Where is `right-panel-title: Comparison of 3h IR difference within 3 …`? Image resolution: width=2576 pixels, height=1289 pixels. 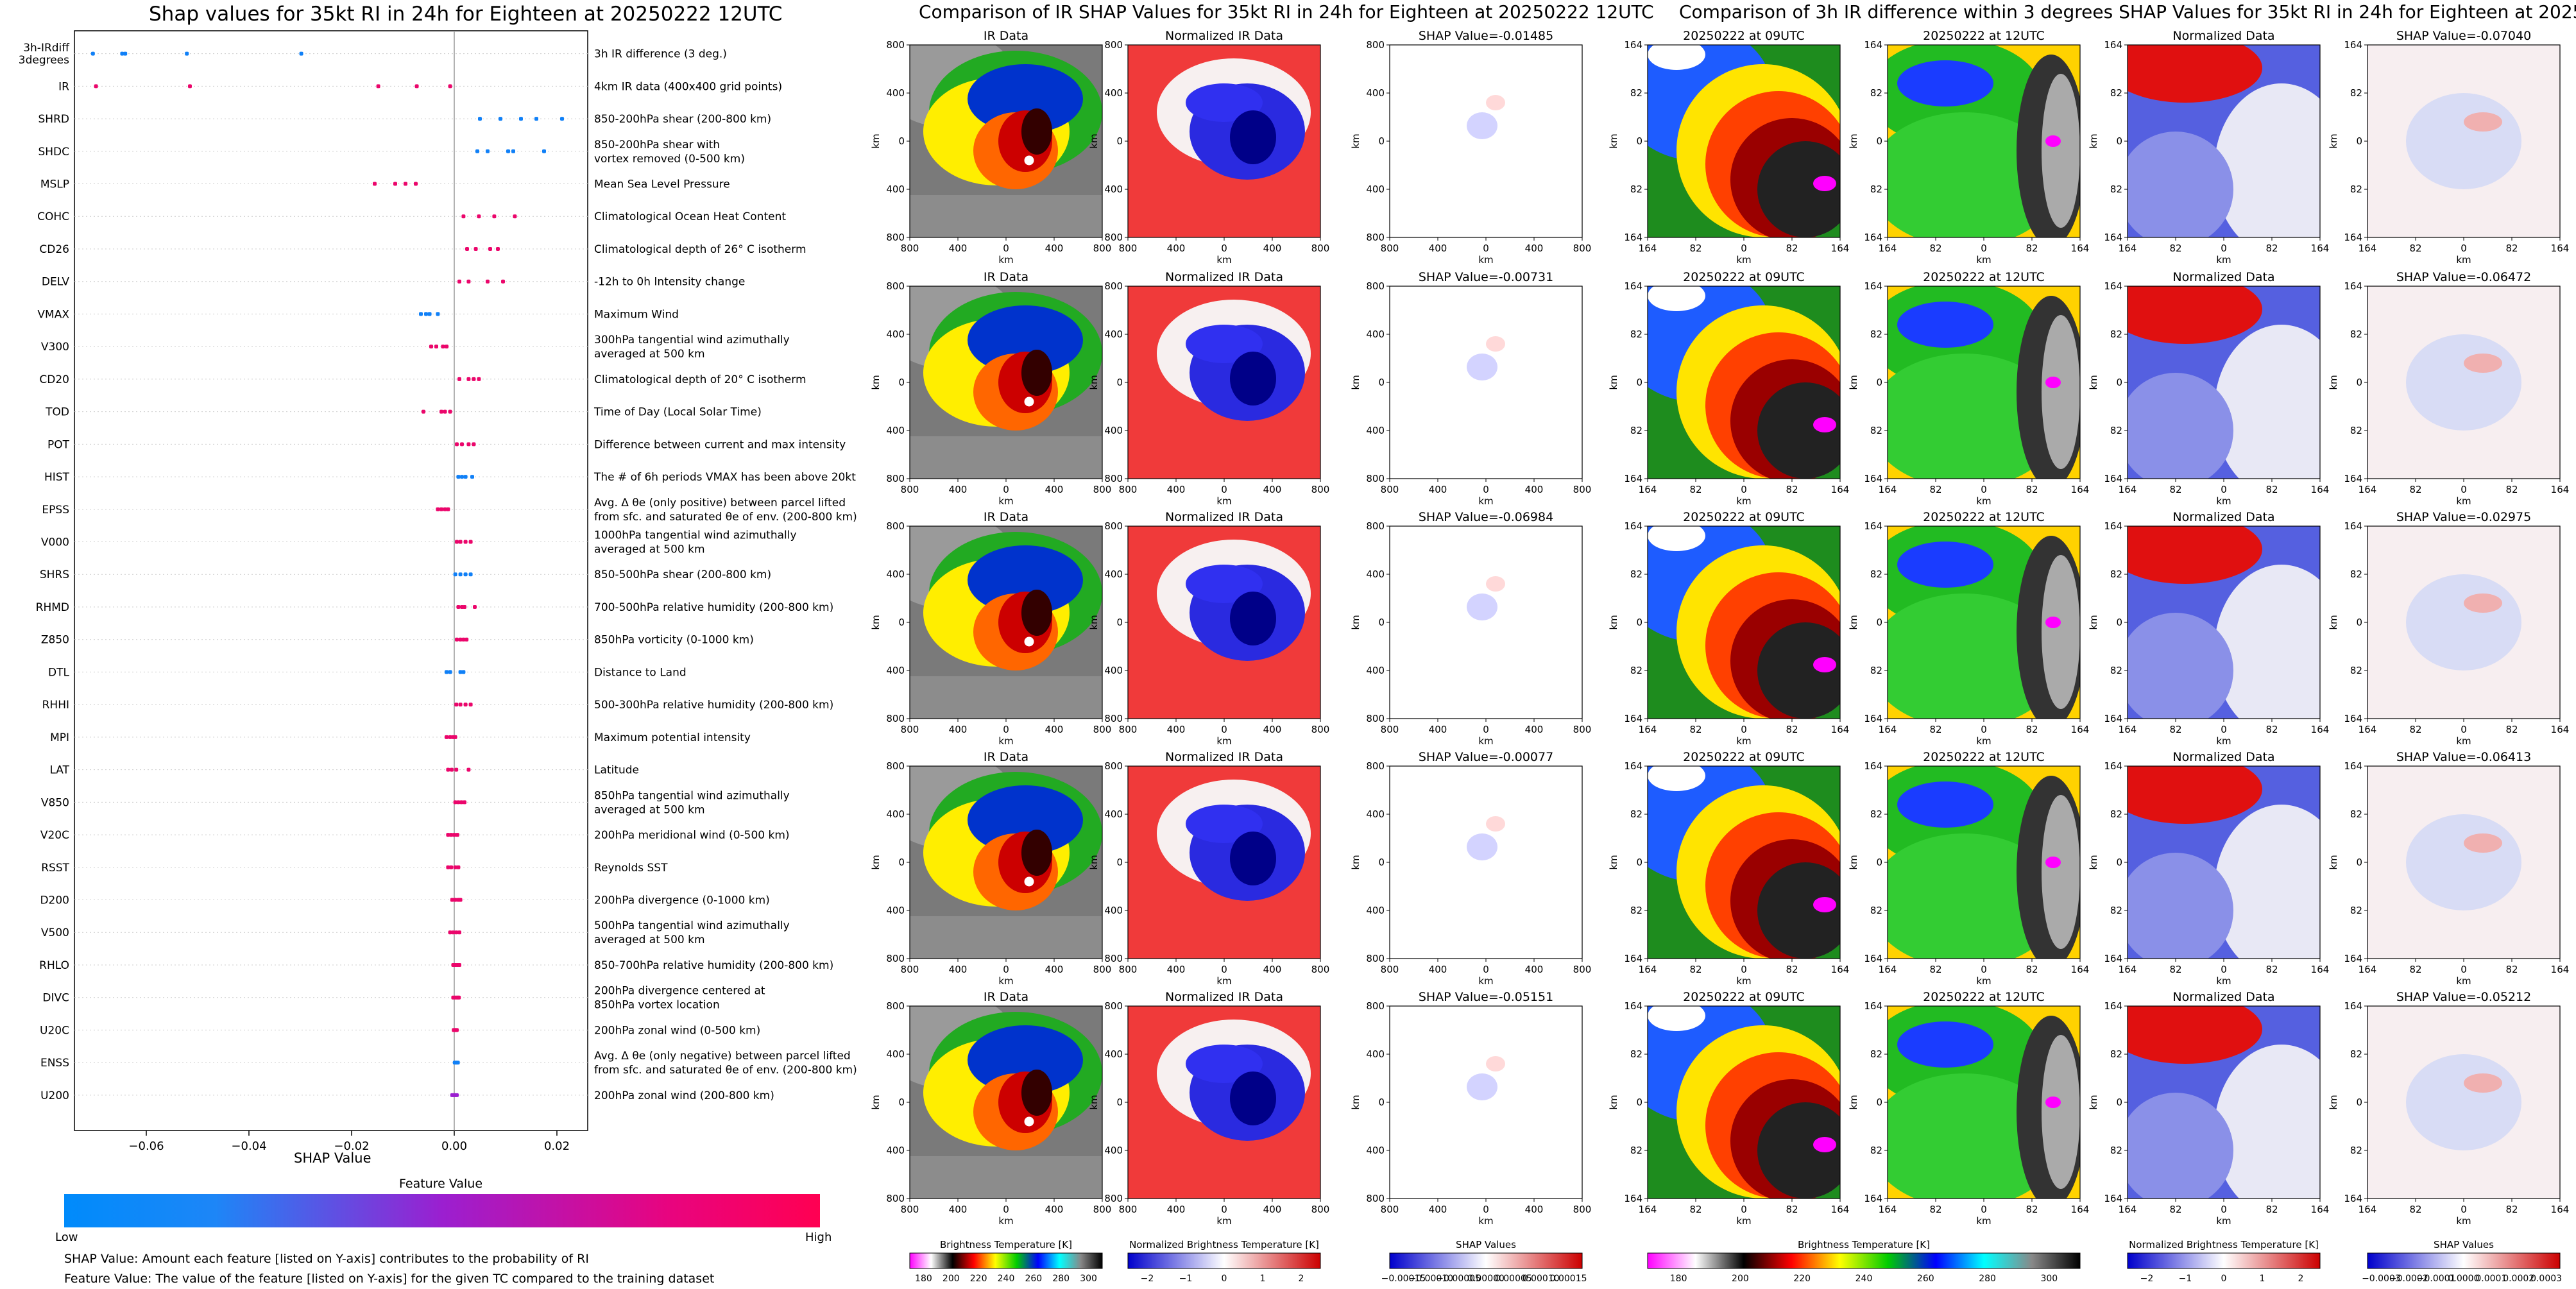
right-panel-title: Comparison of 3h IR difference within 3 … is located at coordinates (2127, 11).